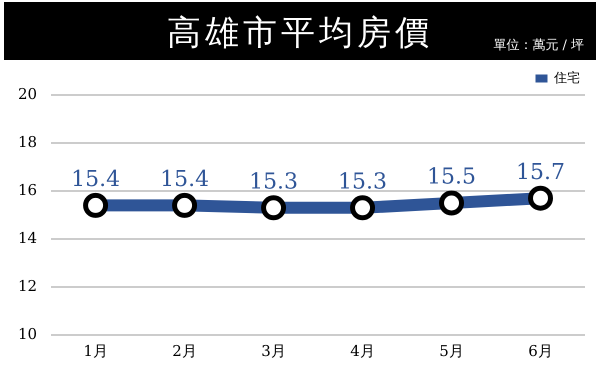 The image size is (600, 373). Describe the element at coordinates (566, 78) in the screenshot. I see `legend-label: 住宅` at that location.